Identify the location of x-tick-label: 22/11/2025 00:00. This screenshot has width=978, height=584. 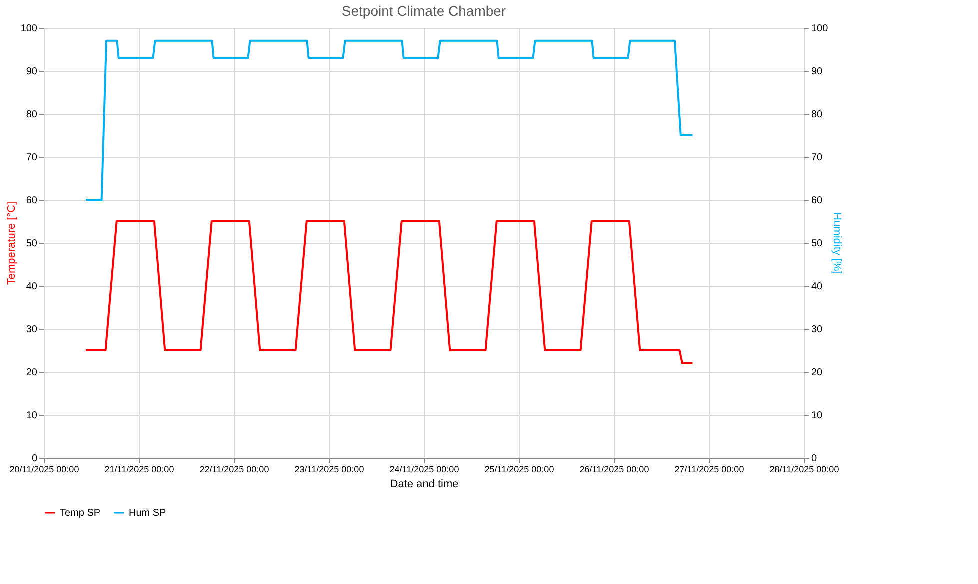
(235, 469).